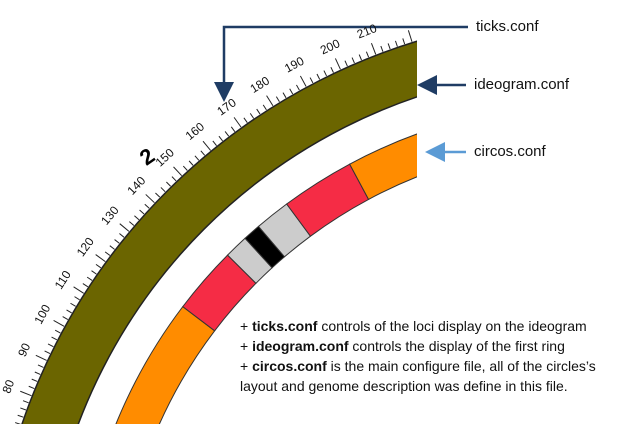  Describe the element at coordinates (8, 386) in the screenshot. I see `tick-label: 80` at that location.